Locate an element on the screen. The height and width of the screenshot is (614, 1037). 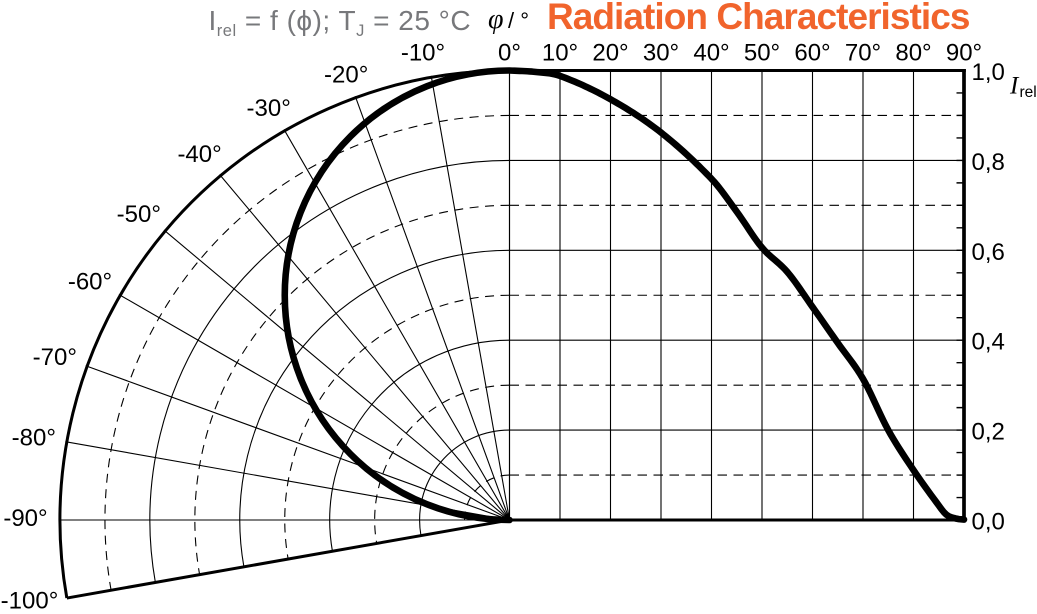
svg-text: I is located at coordinates (1014, 86).